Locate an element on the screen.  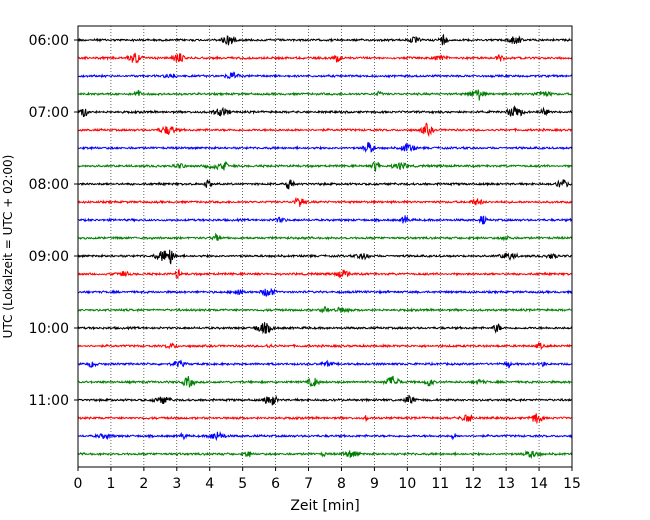
y-tick-label: 08:00 is located at coordinates (49, 185).